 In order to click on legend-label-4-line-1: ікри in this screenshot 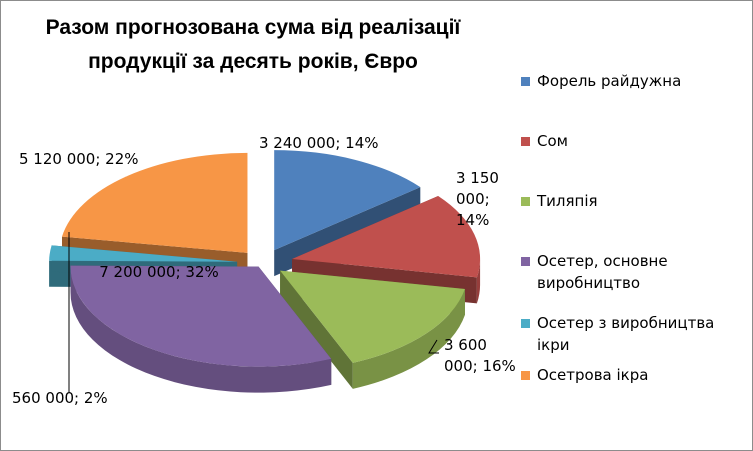, I will do `click(553, 345)`.